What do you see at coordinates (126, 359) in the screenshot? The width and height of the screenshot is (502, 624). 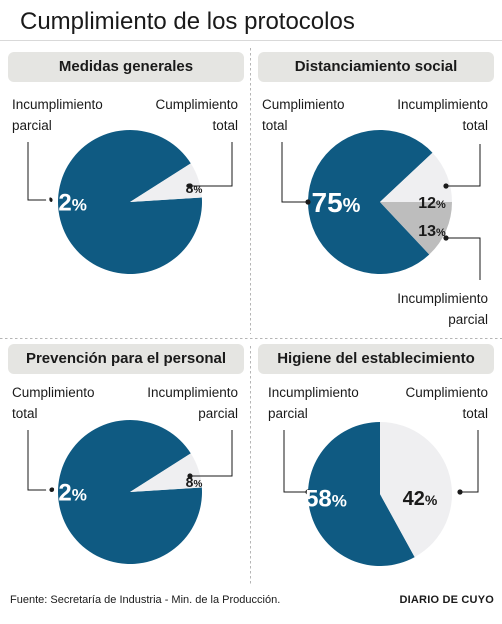 I see `panel-title: Prevención para el personal` at bounding box center [126, 359].